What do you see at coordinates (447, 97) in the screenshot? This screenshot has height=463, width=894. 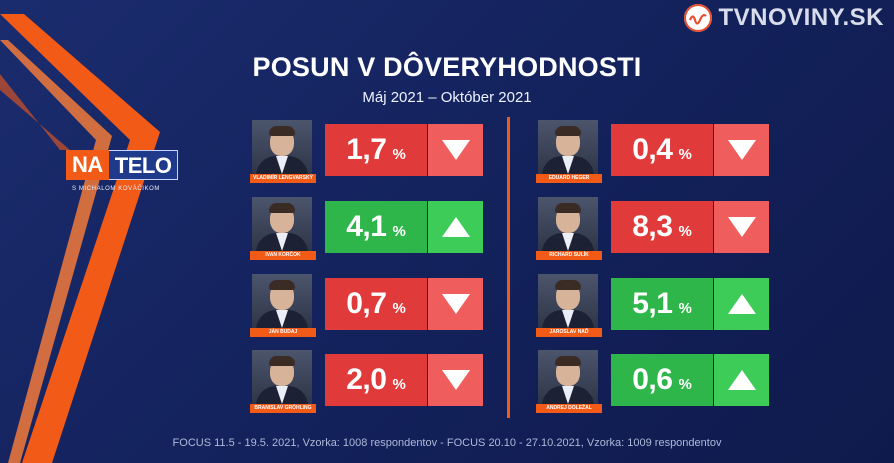 I see `date-range: Máj 2021 – Október 2021` at bounding box center [447, 97].